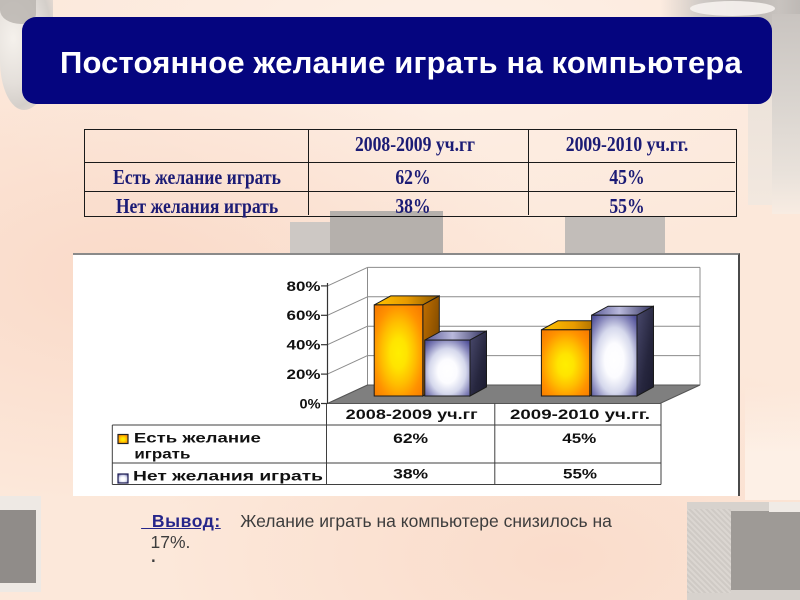 This screenshot has height=600, width=800. Describe the element at coordinates (580, 414) in the screenshot. I see `svg-text: 2009-2010 уч.гг.` at that location.